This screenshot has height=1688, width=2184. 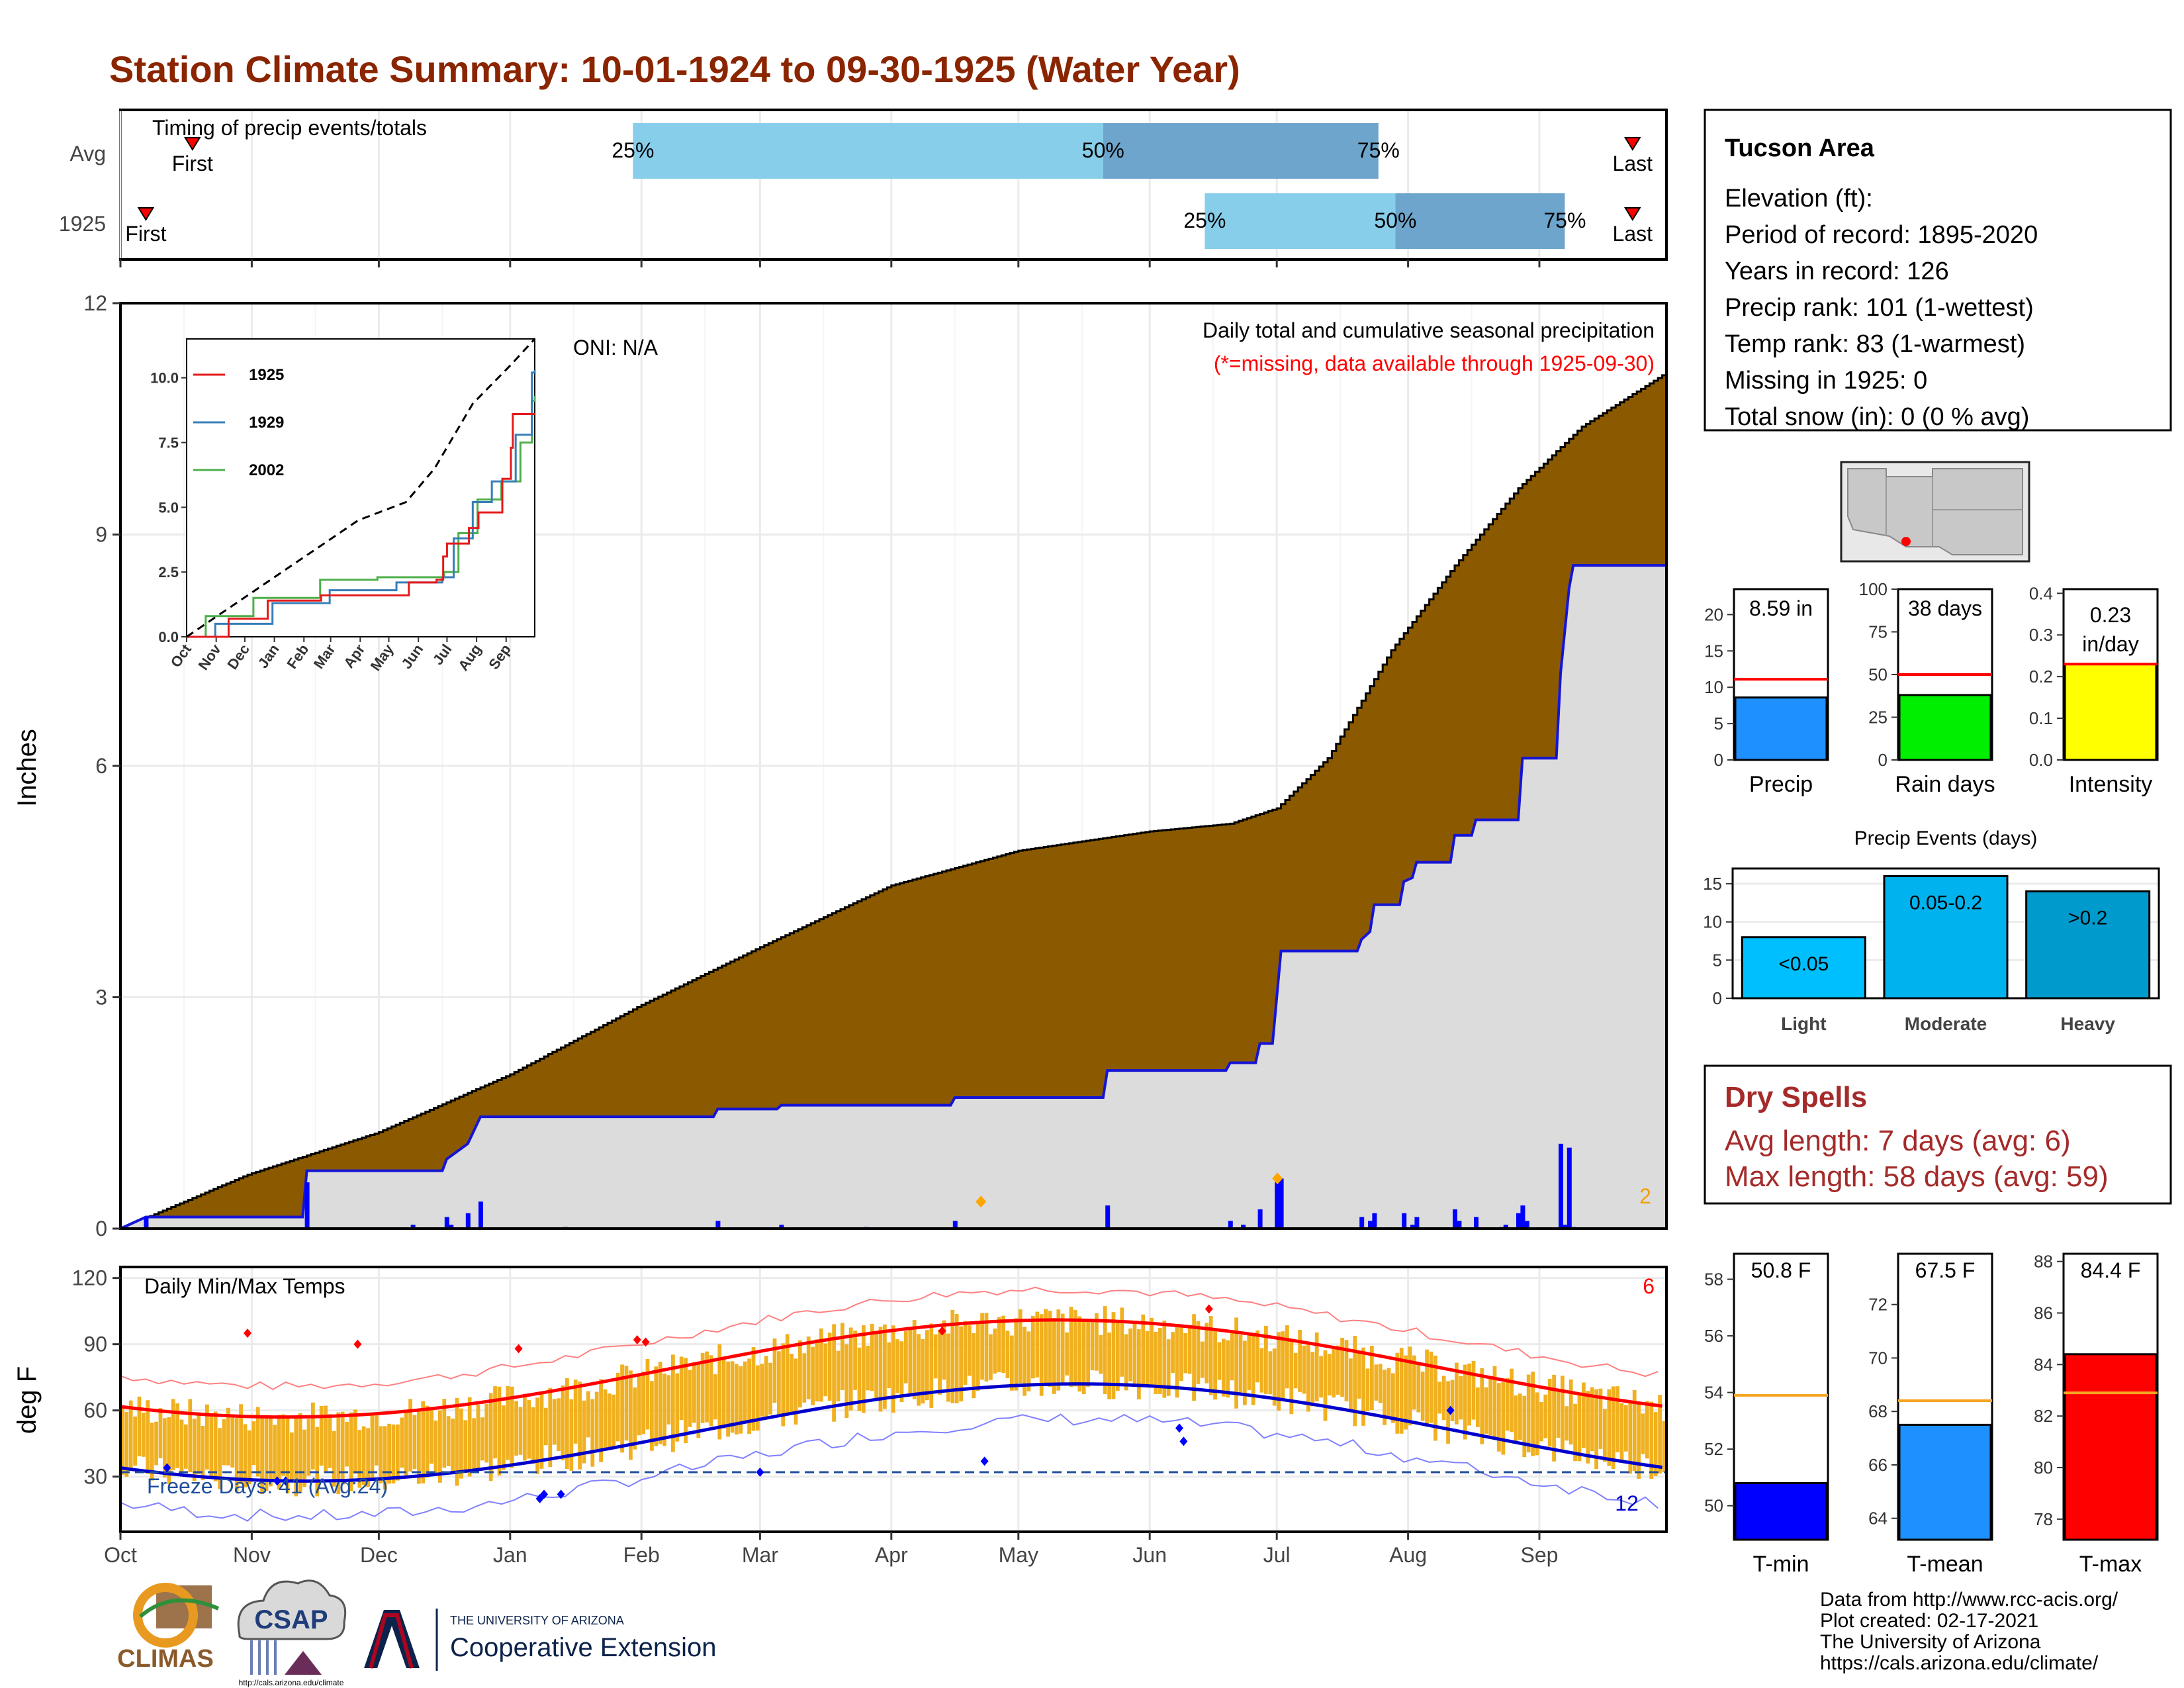 I want to click on dry-spells-frame, so click(x=1938, y=1134).